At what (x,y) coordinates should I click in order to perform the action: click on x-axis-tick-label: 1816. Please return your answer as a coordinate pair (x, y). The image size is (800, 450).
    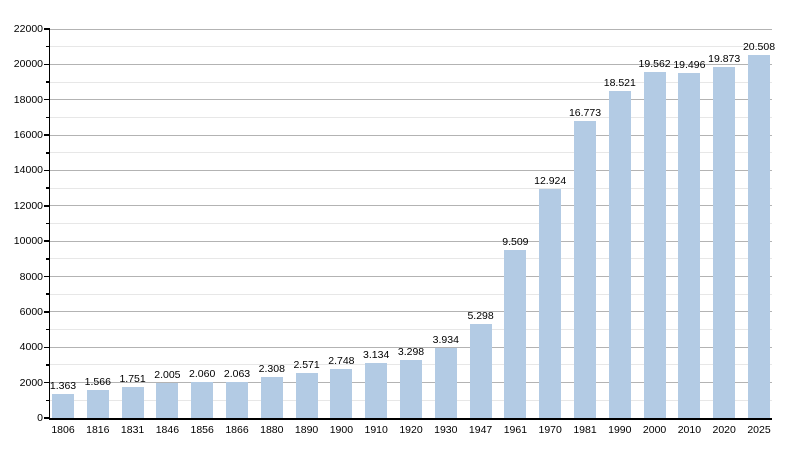
    Looking at the image, I should click on (98, 430).